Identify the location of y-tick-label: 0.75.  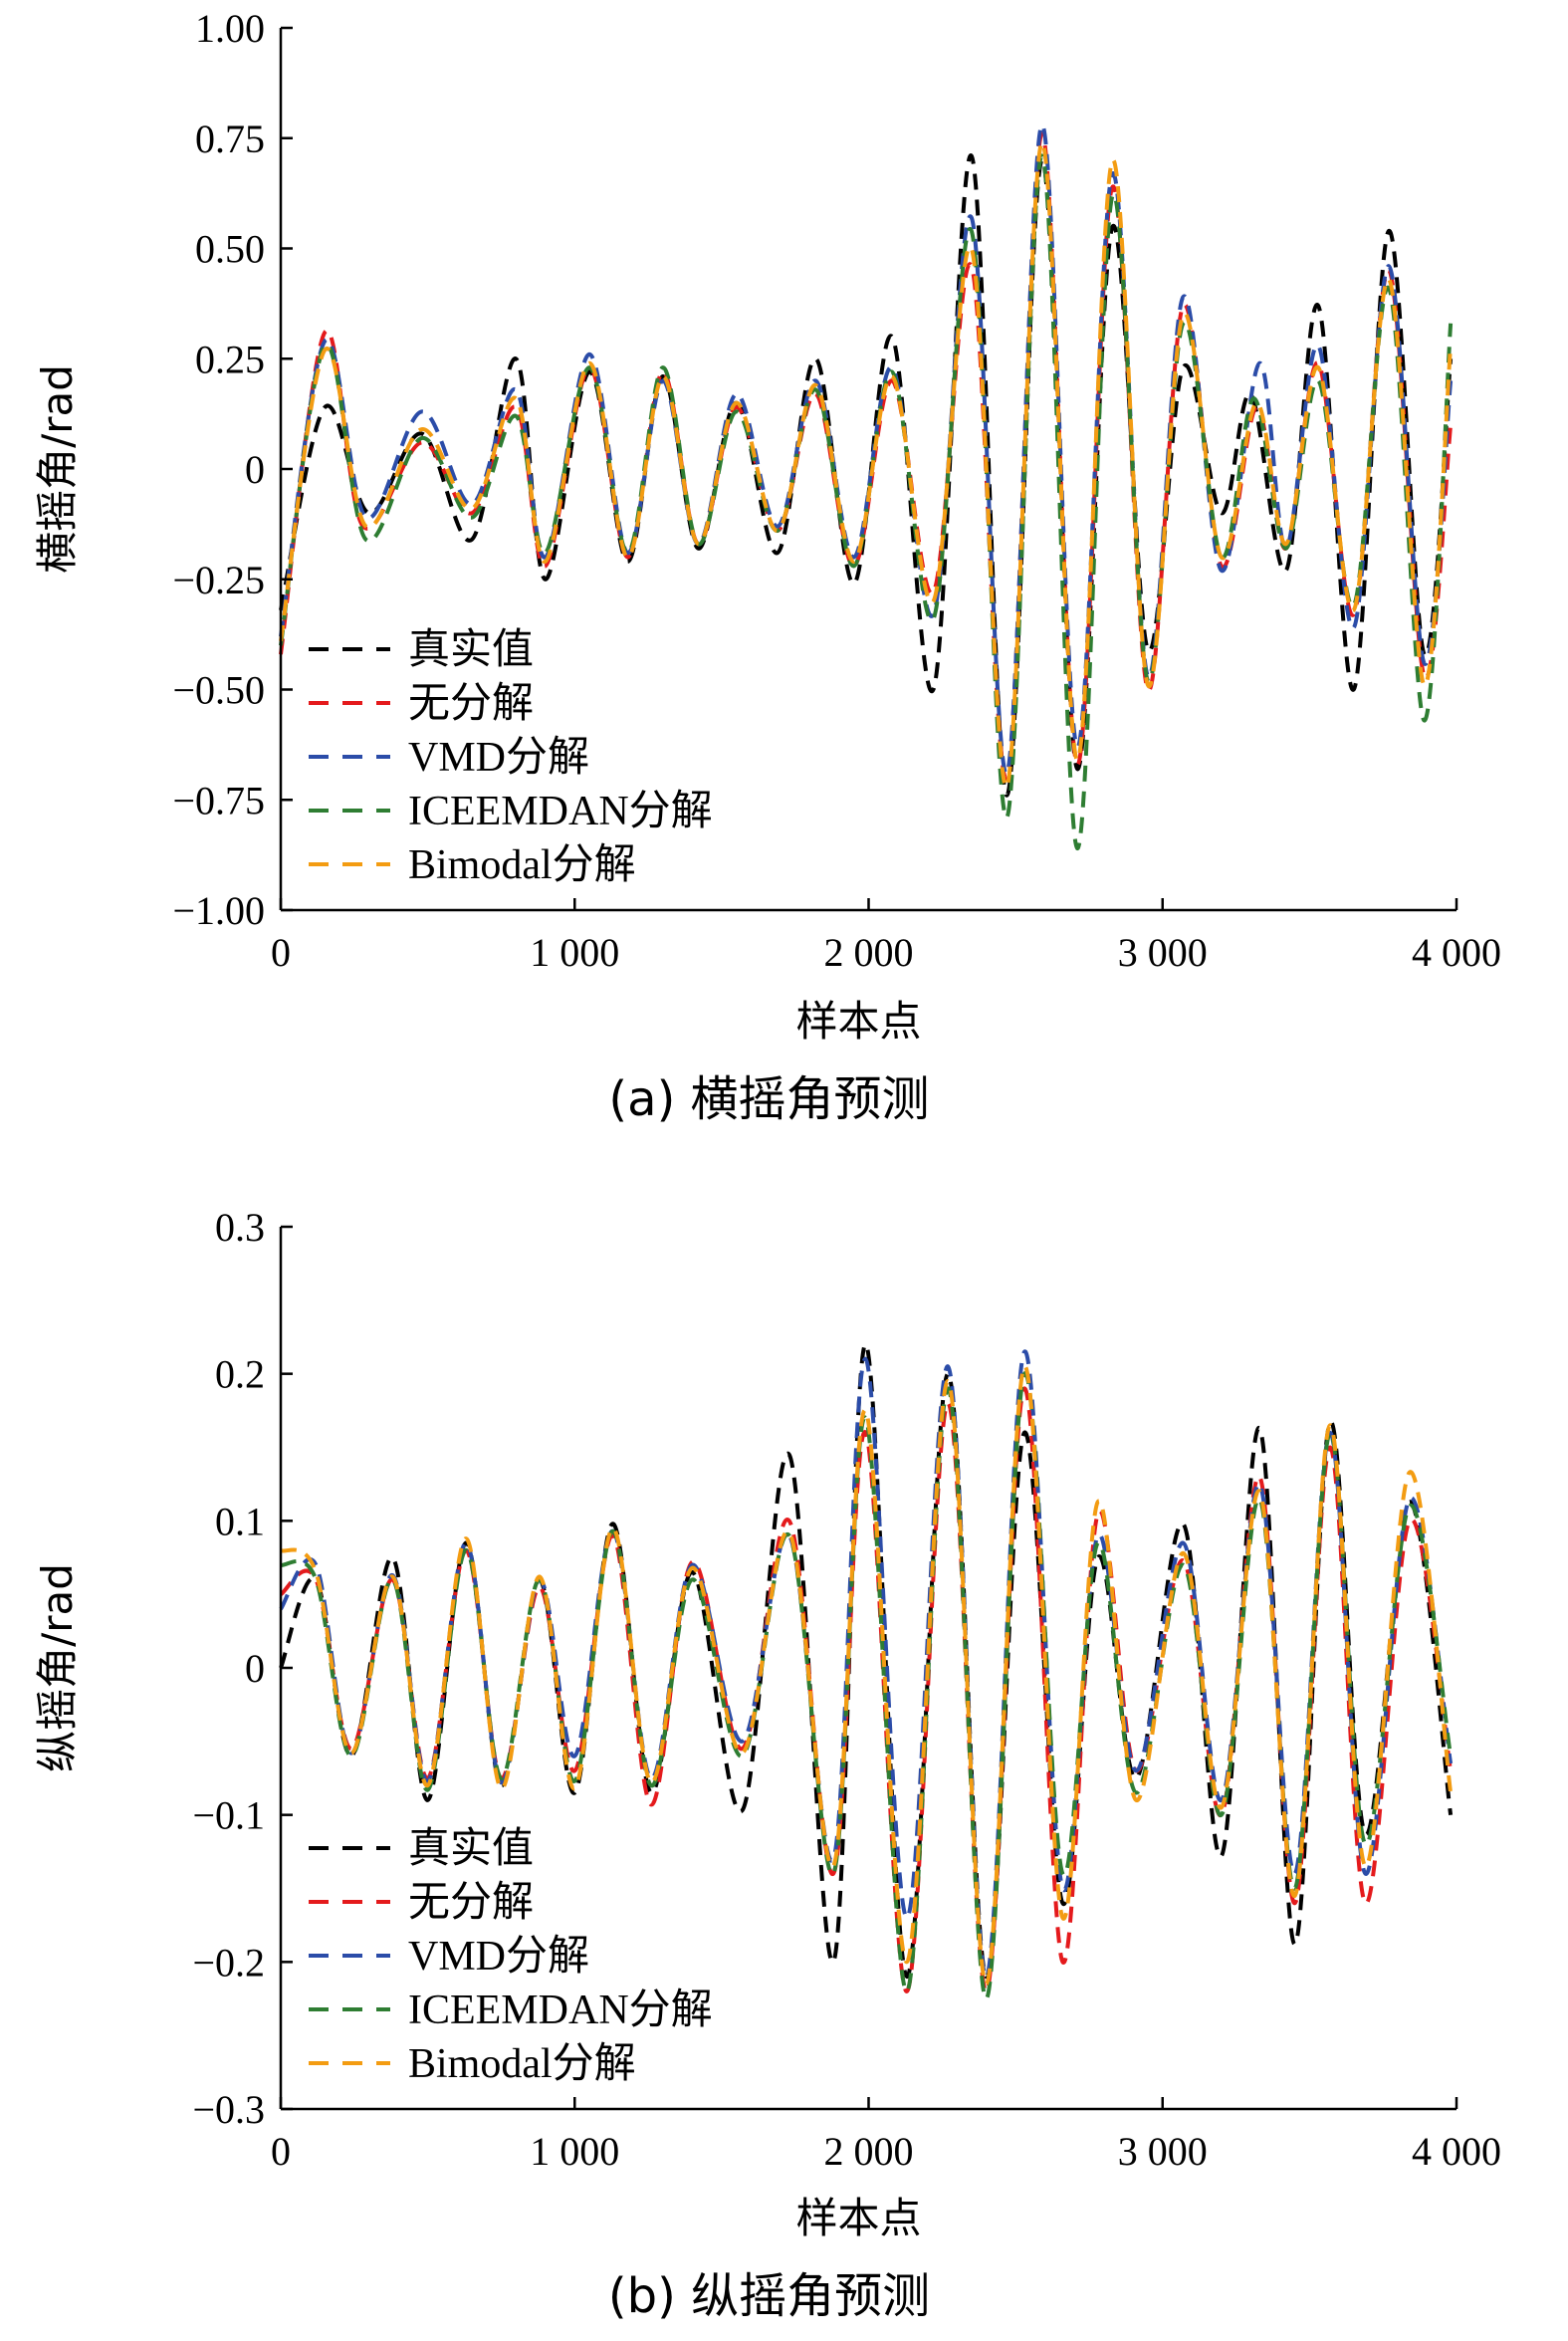
(230, 139).